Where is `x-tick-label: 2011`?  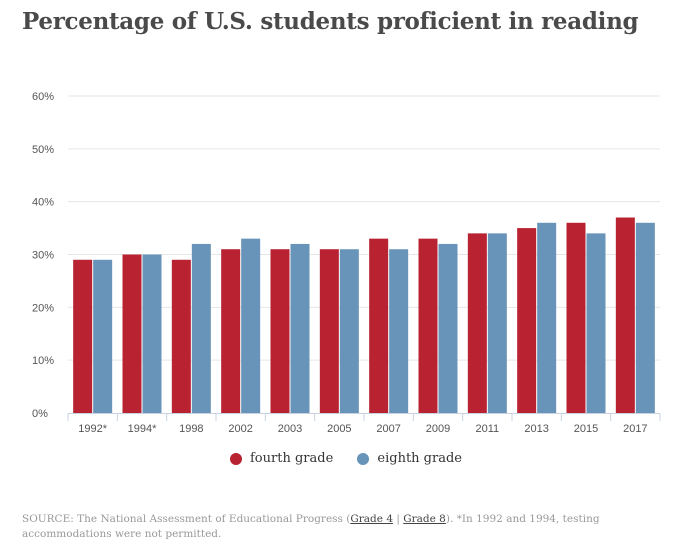 x-tick-label: 2011 is located at coordinates (488, 429).